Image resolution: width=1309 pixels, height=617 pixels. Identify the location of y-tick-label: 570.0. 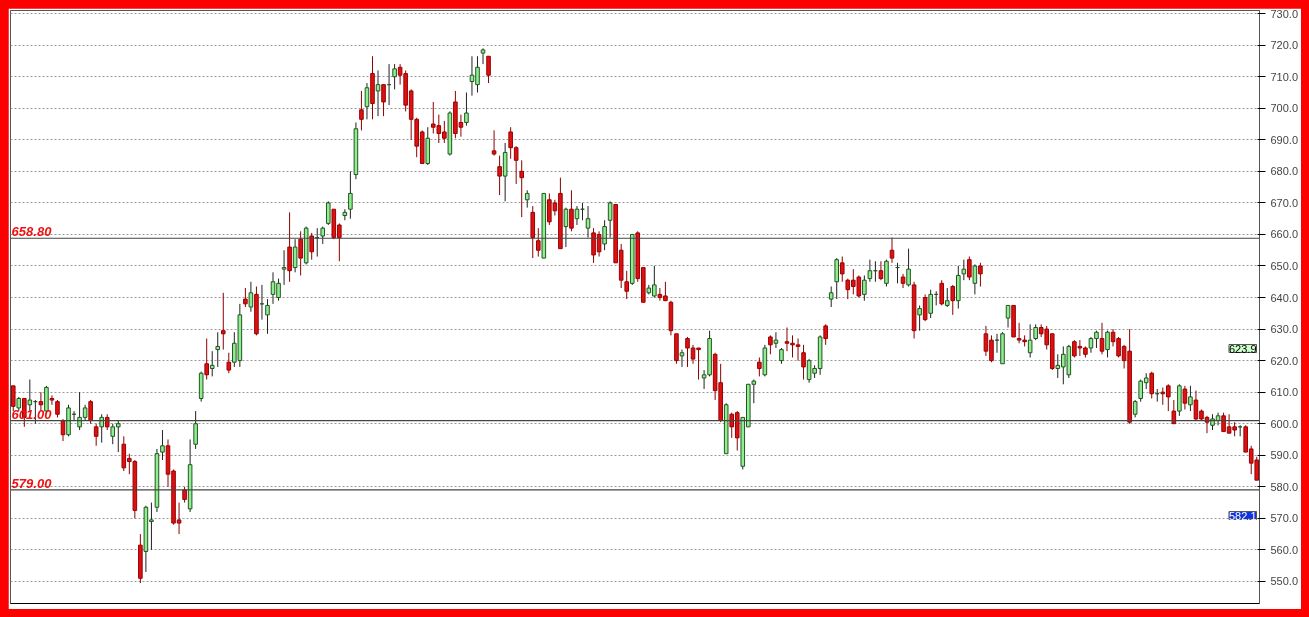
(1284, 518).